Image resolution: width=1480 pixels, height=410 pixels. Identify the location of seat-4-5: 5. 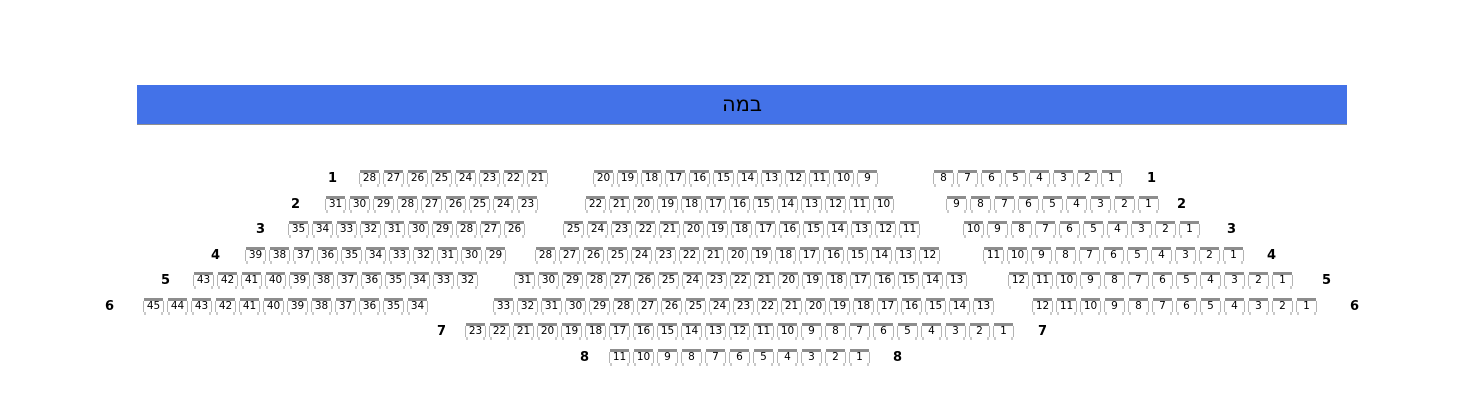
(1137, 255).